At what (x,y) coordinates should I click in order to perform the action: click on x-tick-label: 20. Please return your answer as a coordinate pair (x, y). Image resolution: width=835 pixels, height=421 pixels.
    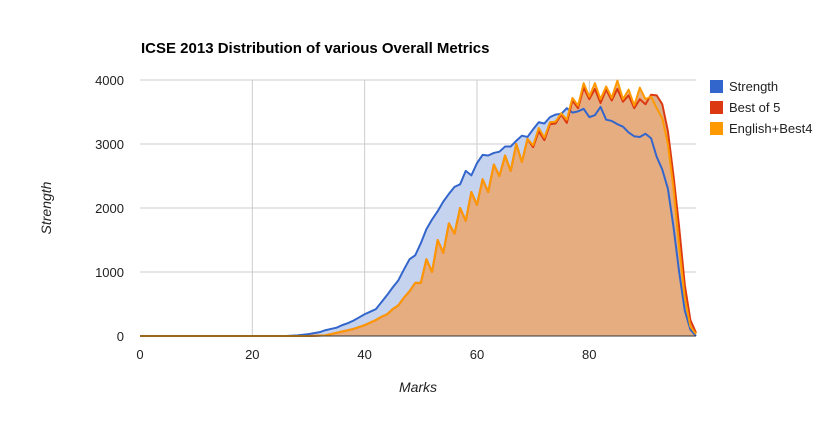
    Looking at the image, I should click on (252, 354).